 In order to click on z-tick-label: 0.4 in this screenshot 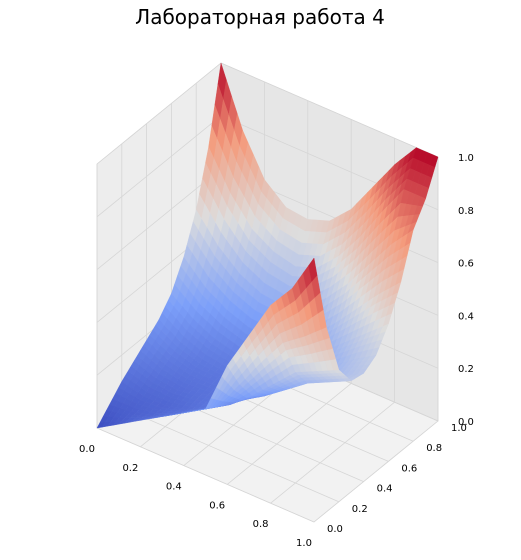, I will do `click(466, 316)`.